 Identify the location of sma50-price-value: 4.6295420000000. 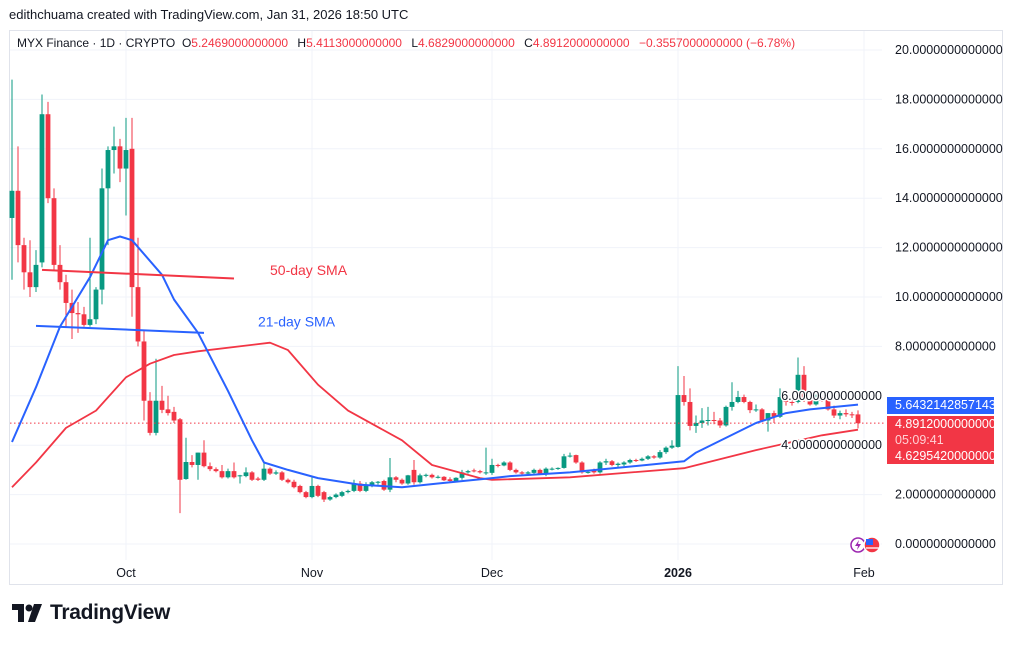
(945, 456).